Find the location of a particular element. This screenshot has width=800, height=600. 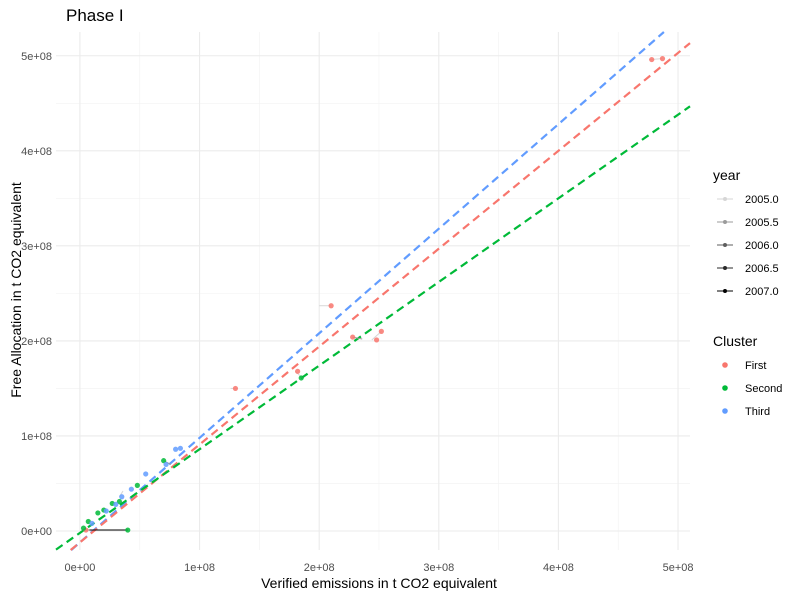

x-axis-ticks: 0e+00 1e+08 2e+08 3e+08 4e+08 5e+08 is located at coordinates (378, 568).